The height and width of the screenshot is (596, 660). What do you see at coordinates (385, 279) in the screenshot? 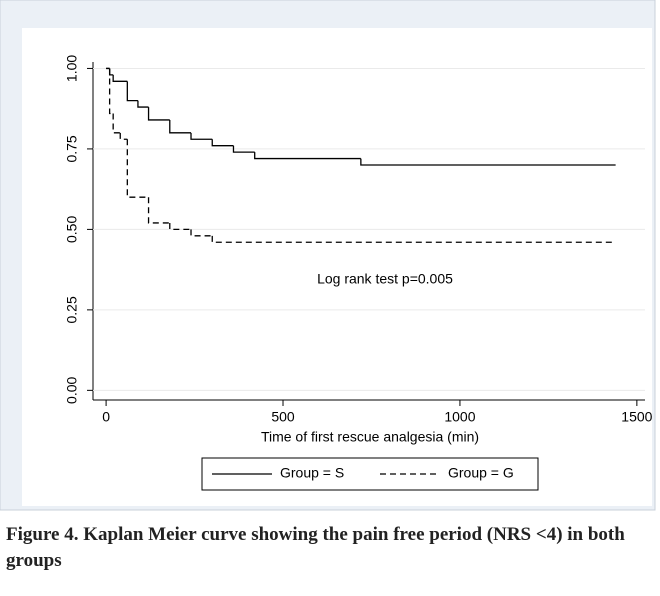
I see `annotation: Log rank test p=0.005` at bounding box center [385, 279].